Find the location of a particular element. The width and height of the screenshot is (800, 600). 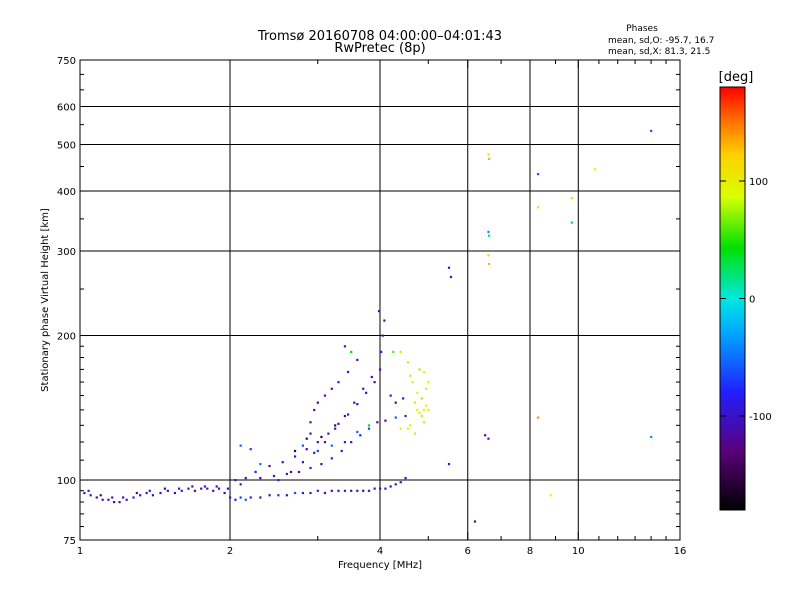

x-tick-label: 1 is located at coordinates (80, 551).